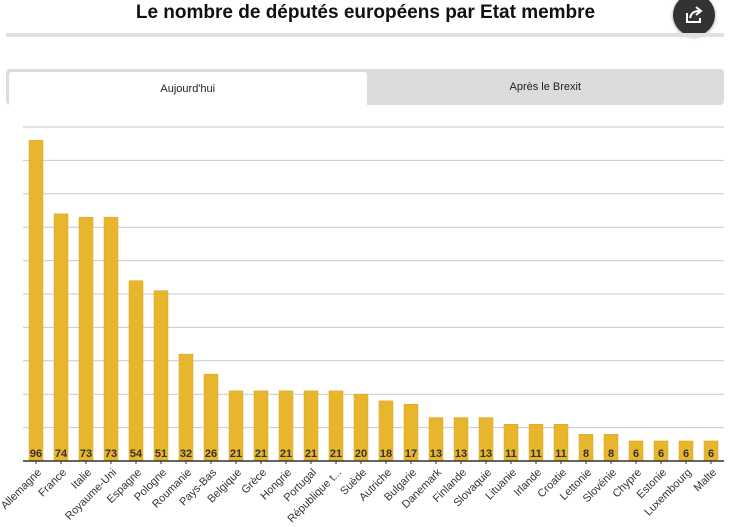  I want to click on bar-value-label: 51, so click(161, 454).